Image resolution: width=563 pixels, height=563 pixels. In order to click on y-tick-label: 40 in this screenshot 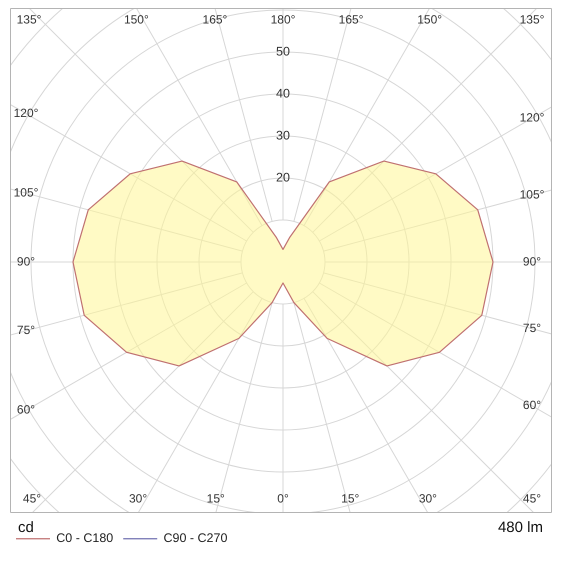, I will do `click(283, 93)`.